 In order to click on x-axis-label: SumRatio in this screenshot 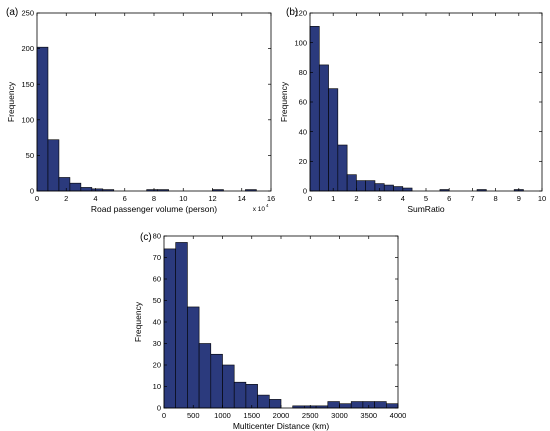, I will do `click(426, 209)`.